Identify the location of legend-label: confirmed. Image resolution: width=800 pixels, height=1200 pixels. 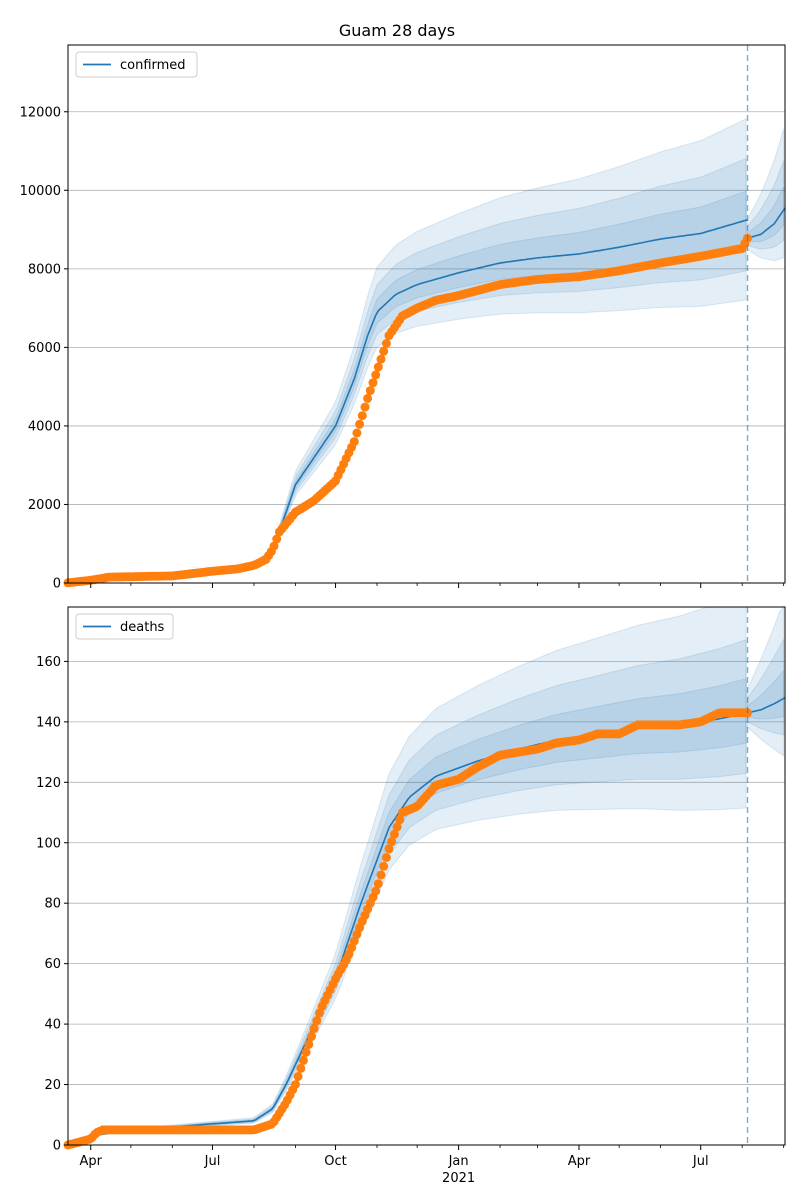
(153, 65).